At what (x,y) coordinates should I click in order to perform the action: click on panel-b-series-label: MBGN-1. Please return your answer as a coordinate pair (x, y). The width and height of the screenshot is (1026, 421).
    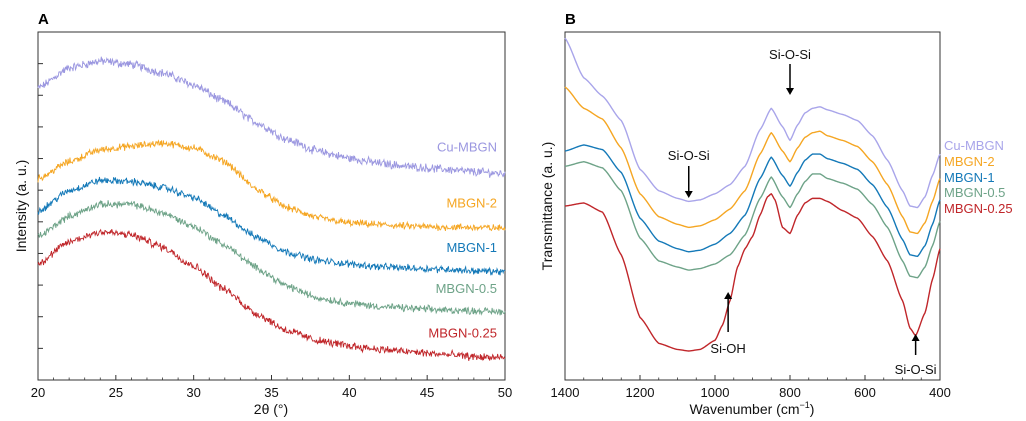
    Looking at the image, I should click on (969, 177).